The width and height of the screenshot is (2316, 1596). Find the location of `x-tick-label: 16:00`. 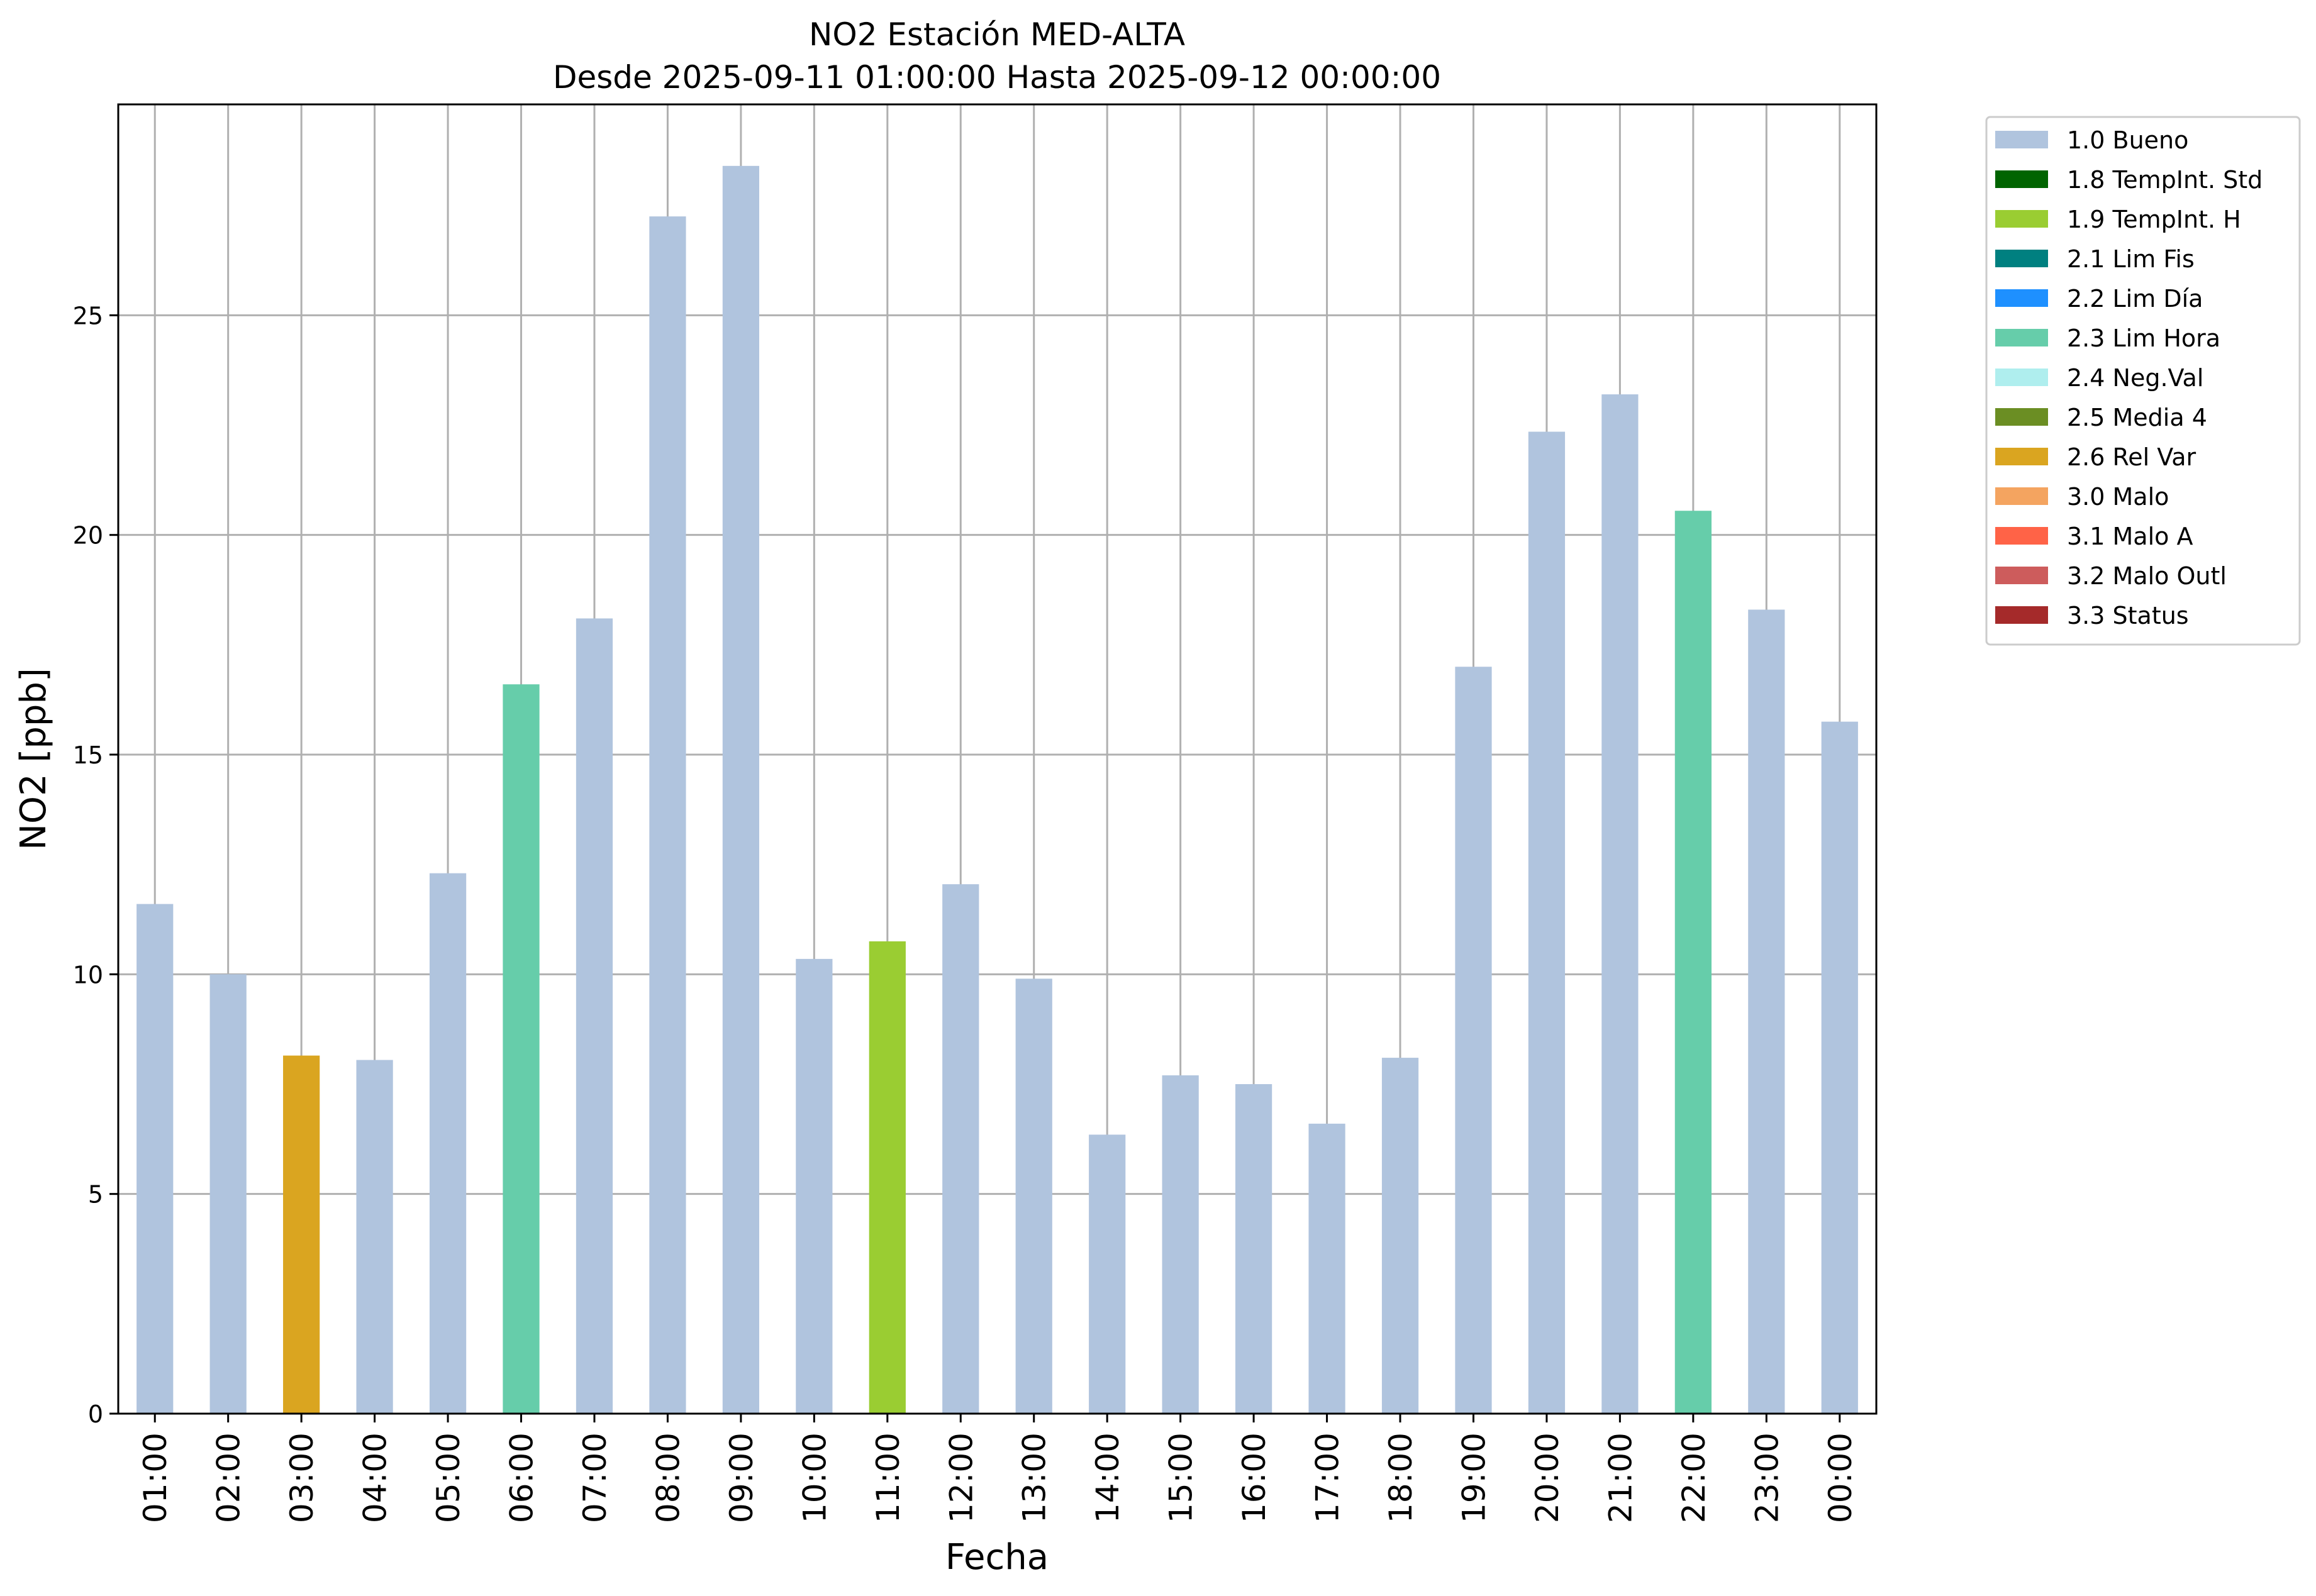

x-tick-label: 16:00 is located at coordinates (1254, 1478).